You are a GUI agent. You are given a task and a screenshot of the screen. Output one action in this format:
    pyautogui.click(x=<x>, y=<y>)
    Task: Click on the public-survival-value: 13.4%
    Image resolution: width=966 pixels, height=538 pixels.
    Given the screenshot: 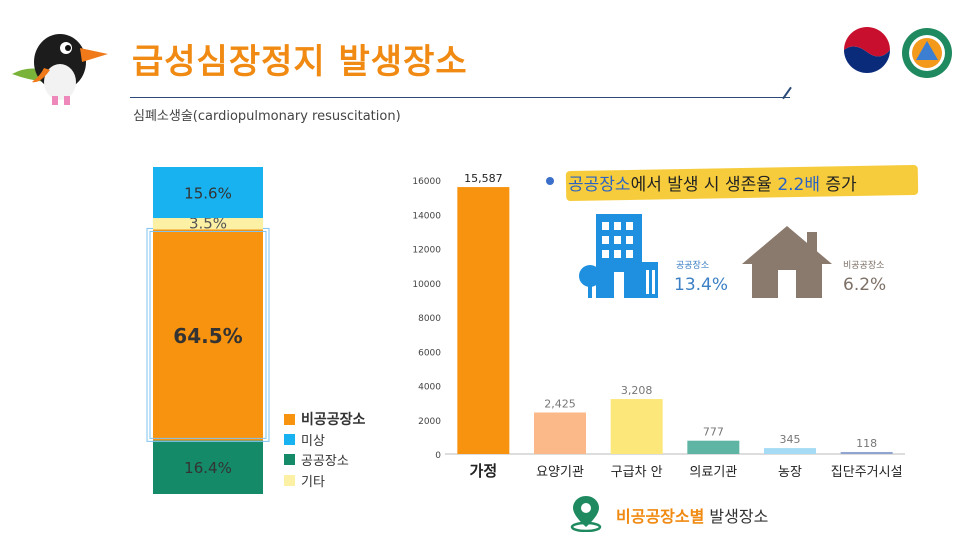 What is the action you would take?
    pyautogui.click(x=701, y=285)
    